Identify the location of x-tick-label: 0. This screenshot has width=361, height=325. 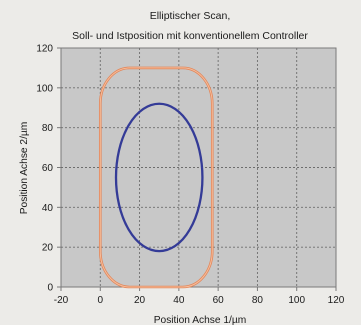
(101, 300).